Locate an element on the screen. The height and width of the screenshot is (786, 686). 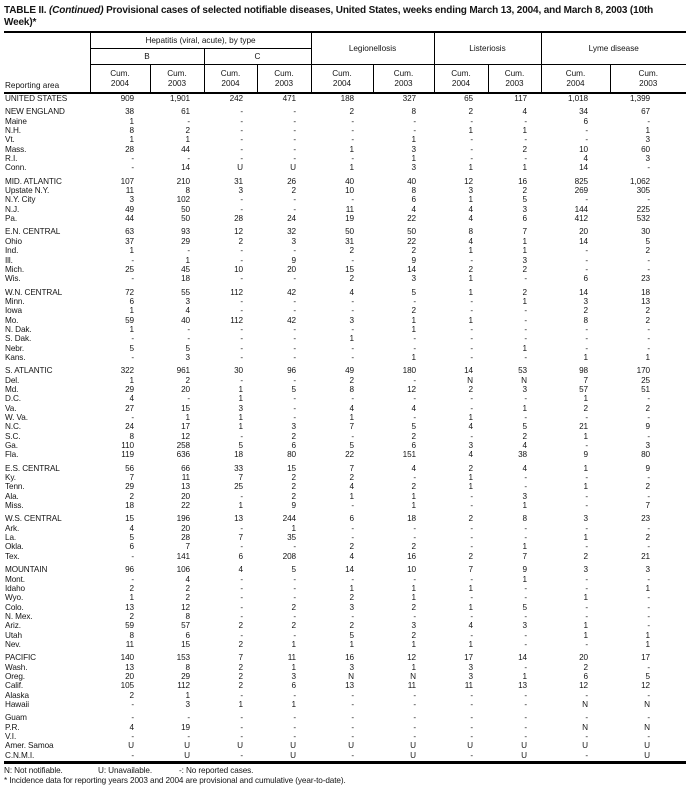
reporting-area-cell: Calif. is located at coordinates (14, 686).